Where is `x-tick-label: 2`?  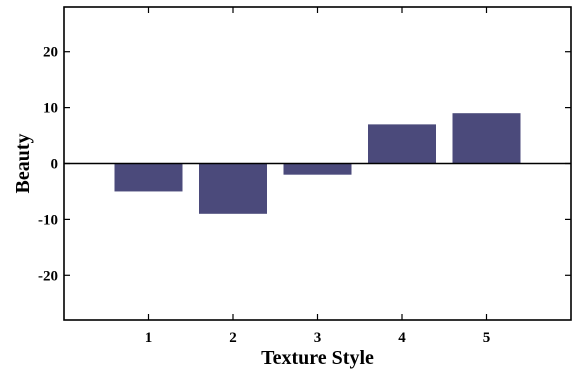
x-tick-label: 2 is located at coordinates (233, 338).